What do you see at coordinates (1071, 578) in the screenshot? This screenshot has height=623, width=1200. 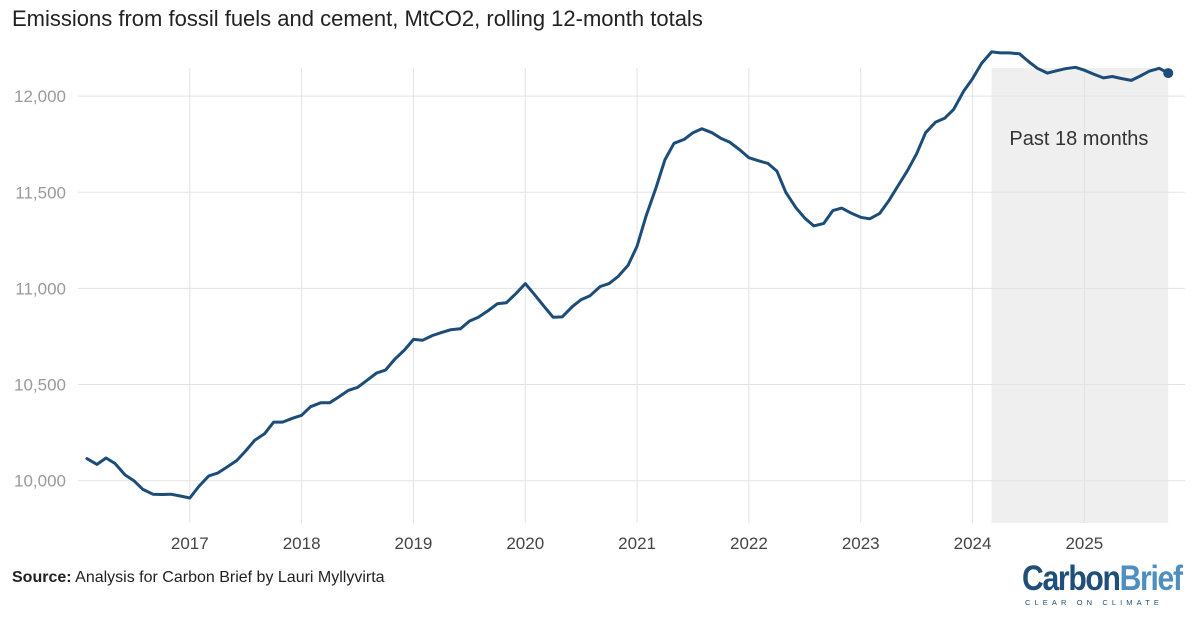 I see `logo-carbon-text: Carbon` at bounding box center [1071, 578].